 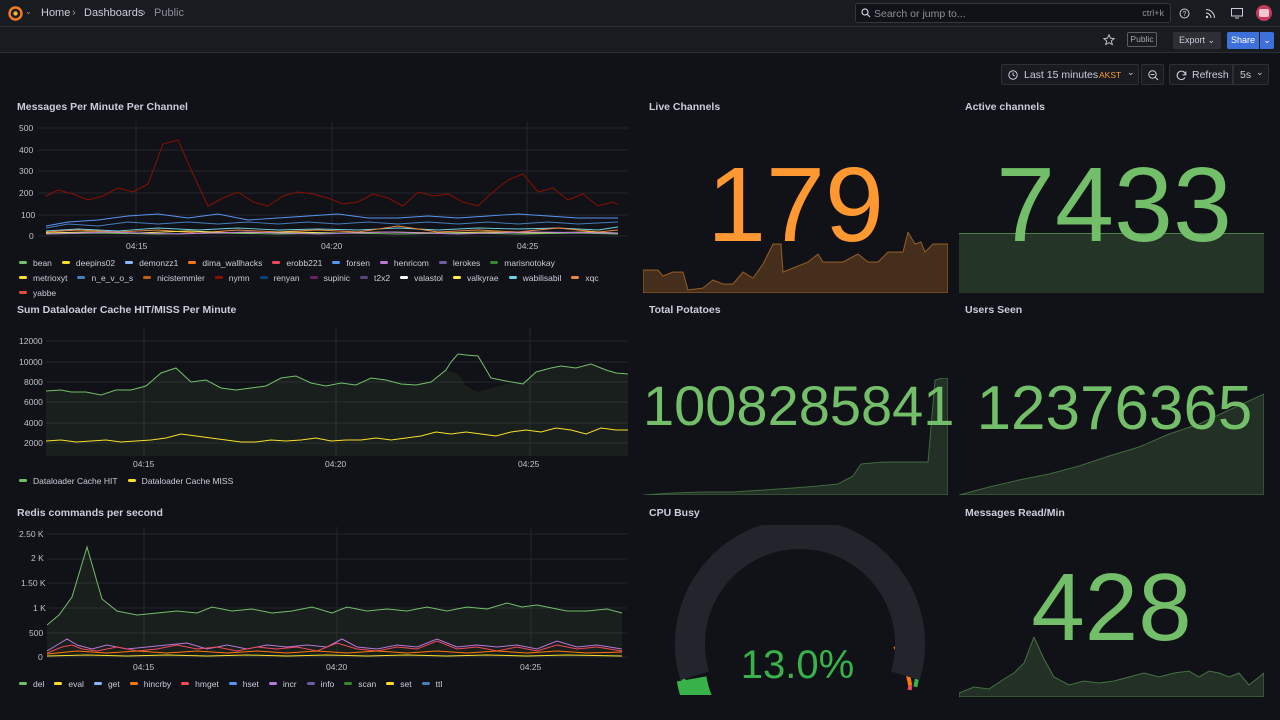 What do you see at coordinates (482, 277) in the screenshot?
I see `legend-label: valkyrae` at bounding box center [482, 277].